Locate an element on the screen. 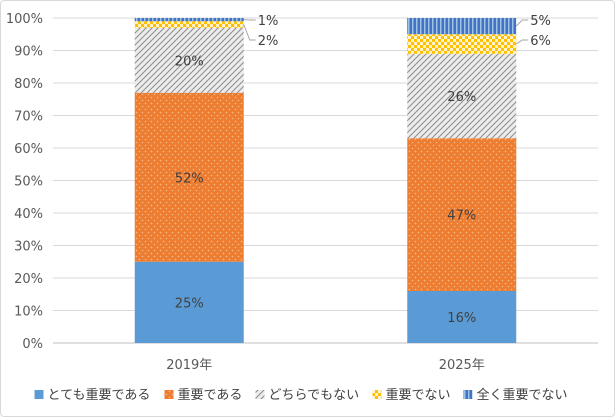 The width and height of the screenshot is (615, 417). data-label: 52% is located at coordinates (189, 178).